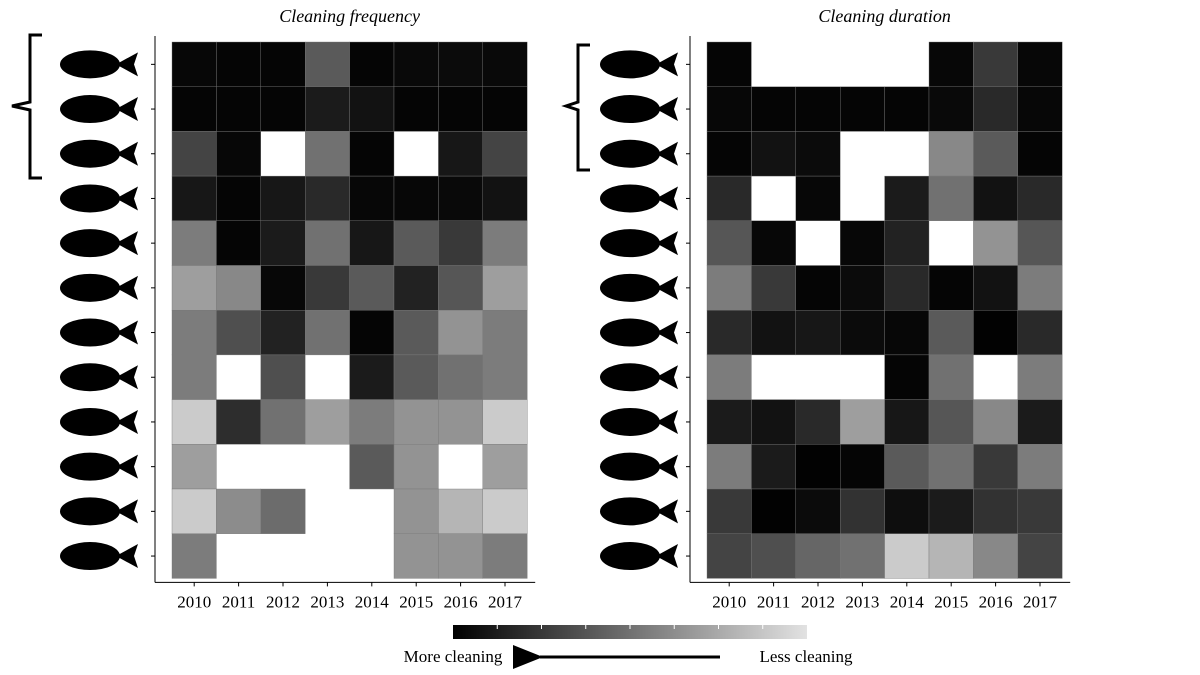 This screenshot has height=675, width=1200. Describe the element at coordinates (818, 601) in the screenshot. I see `x-tick-label: 2012` at that location.